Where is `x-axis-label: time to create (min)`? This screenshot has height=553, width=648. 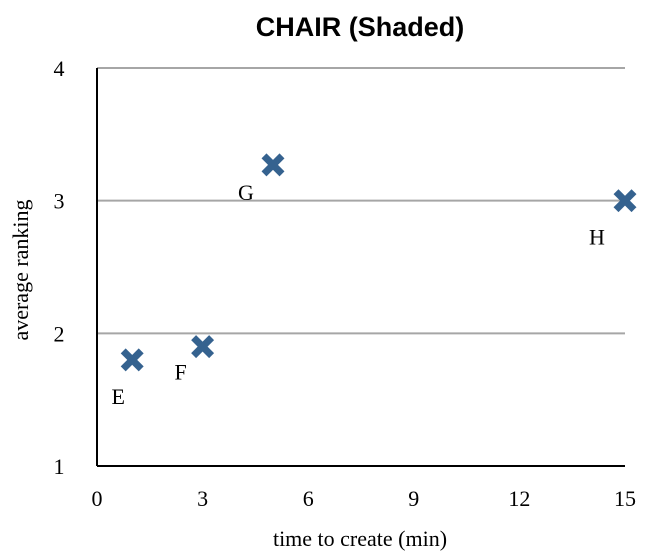 x-axis-label: time to create (min) is located at coordinates (360, 538).